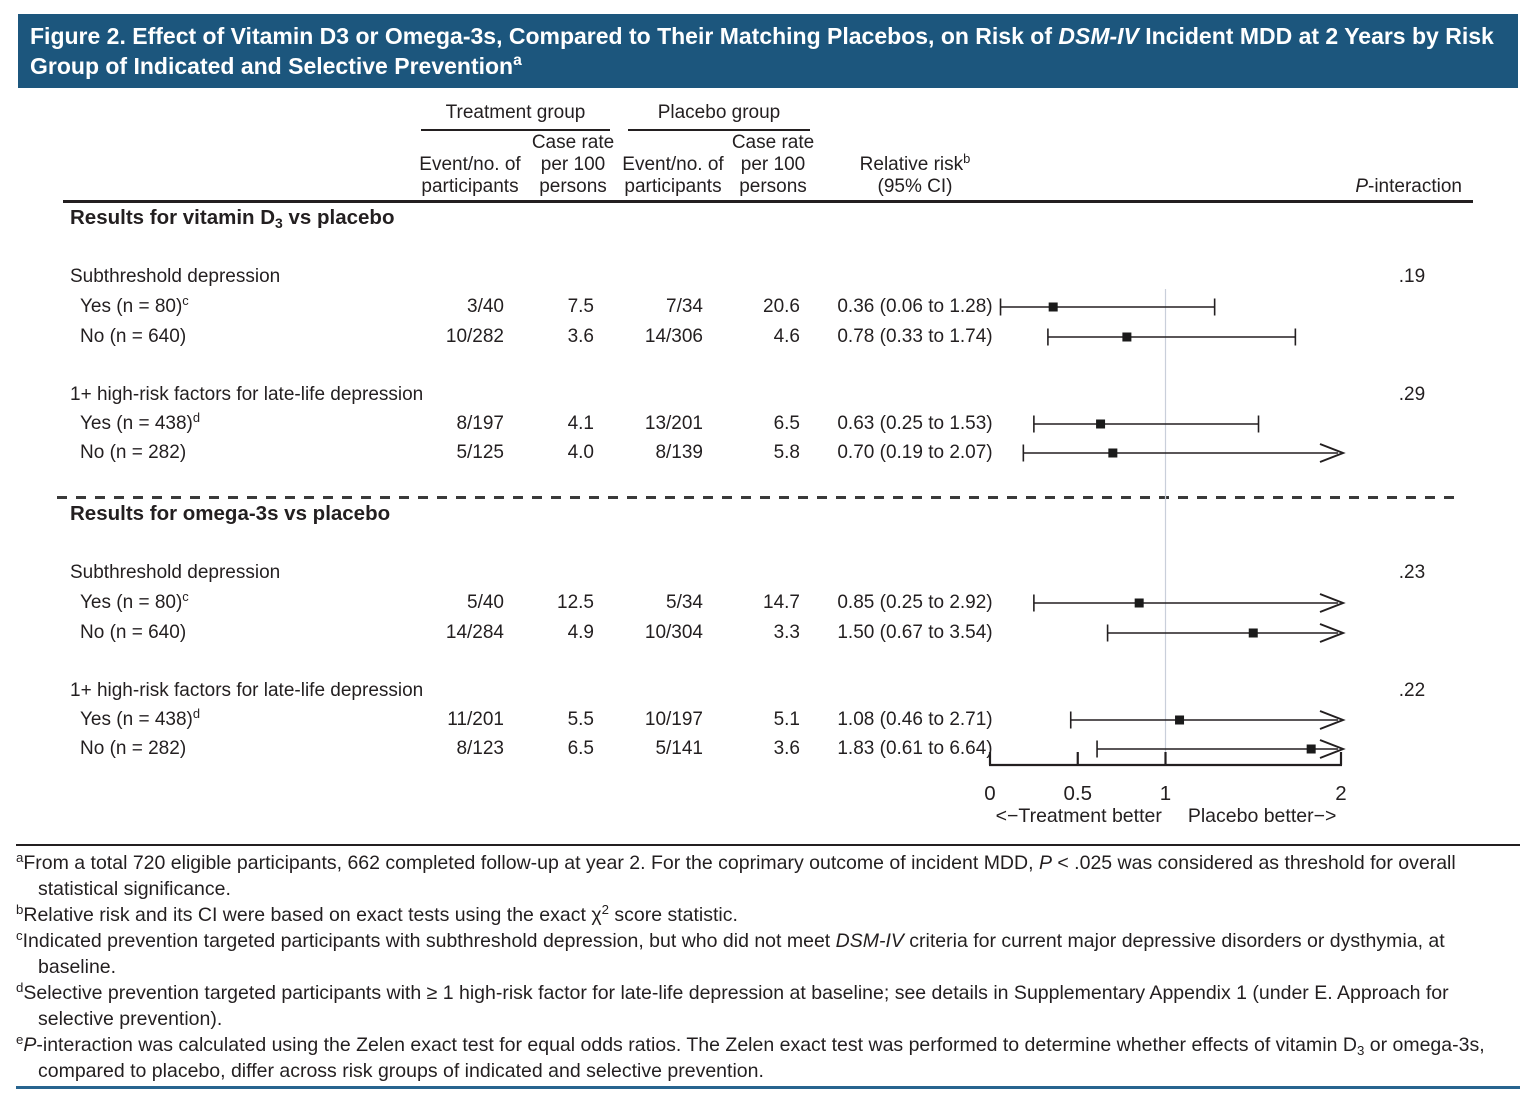 This screenshot has width=1536, height=1113. I want to click on footnote-divider, so click(768, 845).